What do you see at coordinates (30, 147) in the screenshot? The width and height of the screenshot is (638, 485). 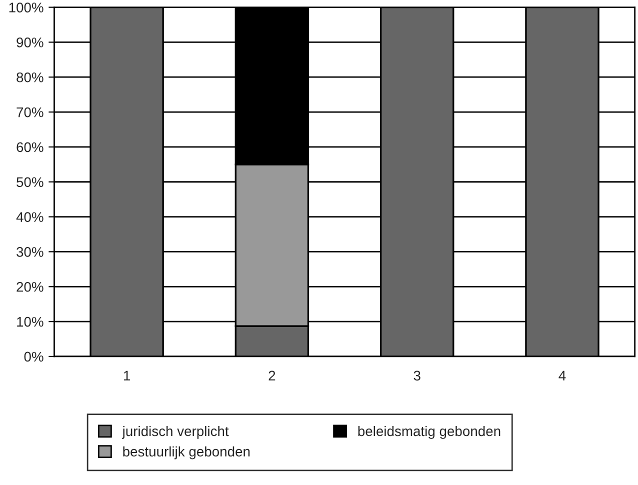 I see `y-tick-label: 60%` at bounding box center [30, 147].